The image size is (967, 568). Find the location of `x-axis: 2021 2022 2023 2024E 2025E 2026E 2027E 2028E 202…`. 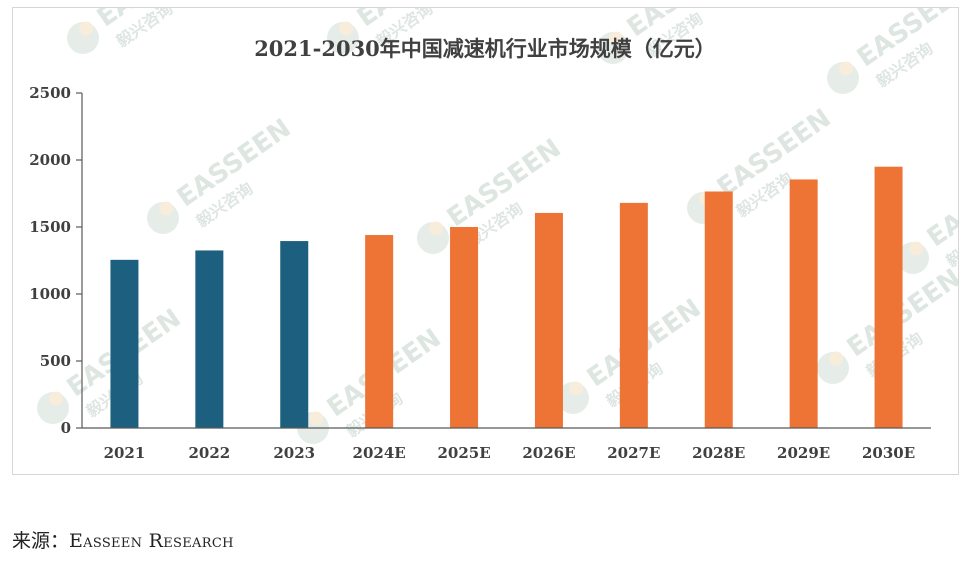

x-axis: 2021 2022 2023 2024E 2025E 2026E 2027E 2028E 202… is located at coordinates (506, 444).